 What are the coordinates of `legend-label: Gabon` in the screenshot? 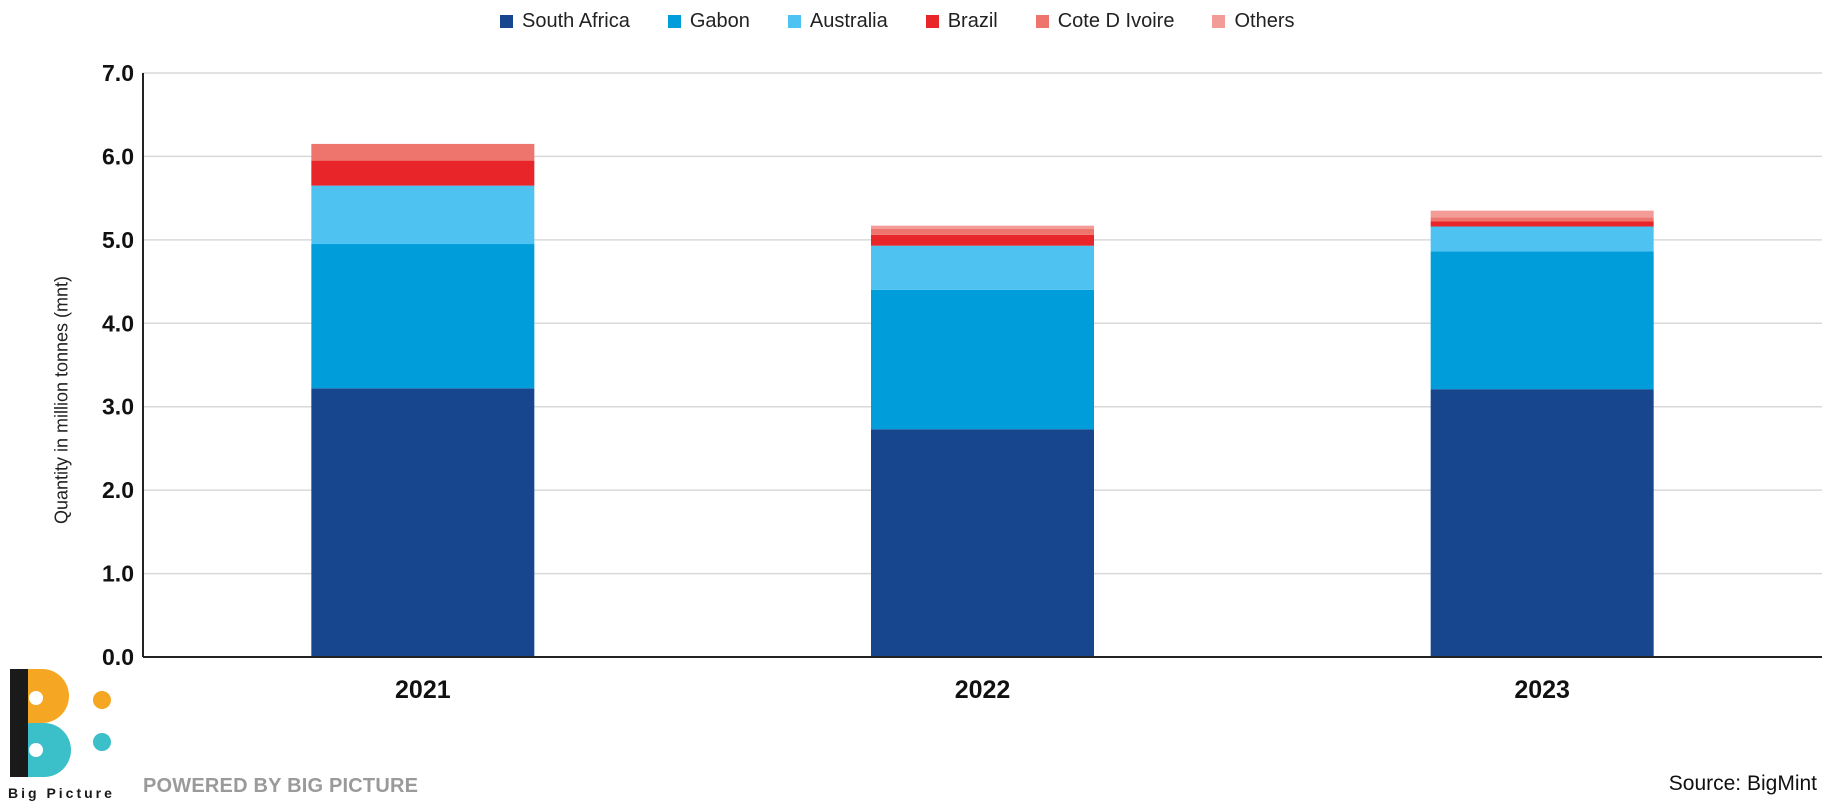 It's located at (719, 20).